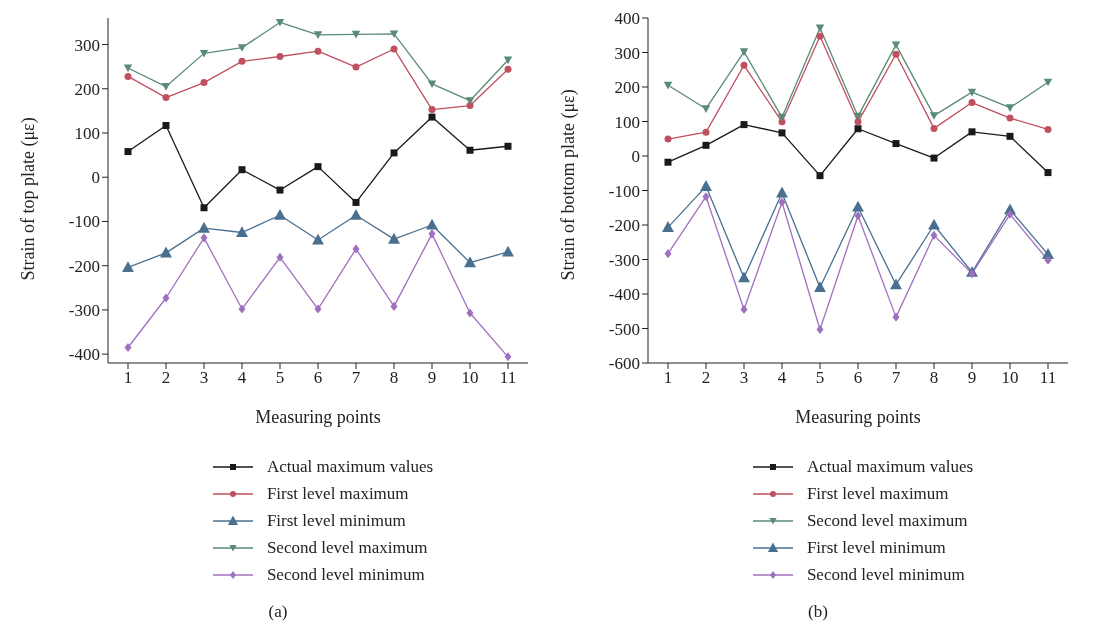 The height and width of the screenshot is (635, 1103). I want to click on x-tick-label: 1, so click(668, 378).